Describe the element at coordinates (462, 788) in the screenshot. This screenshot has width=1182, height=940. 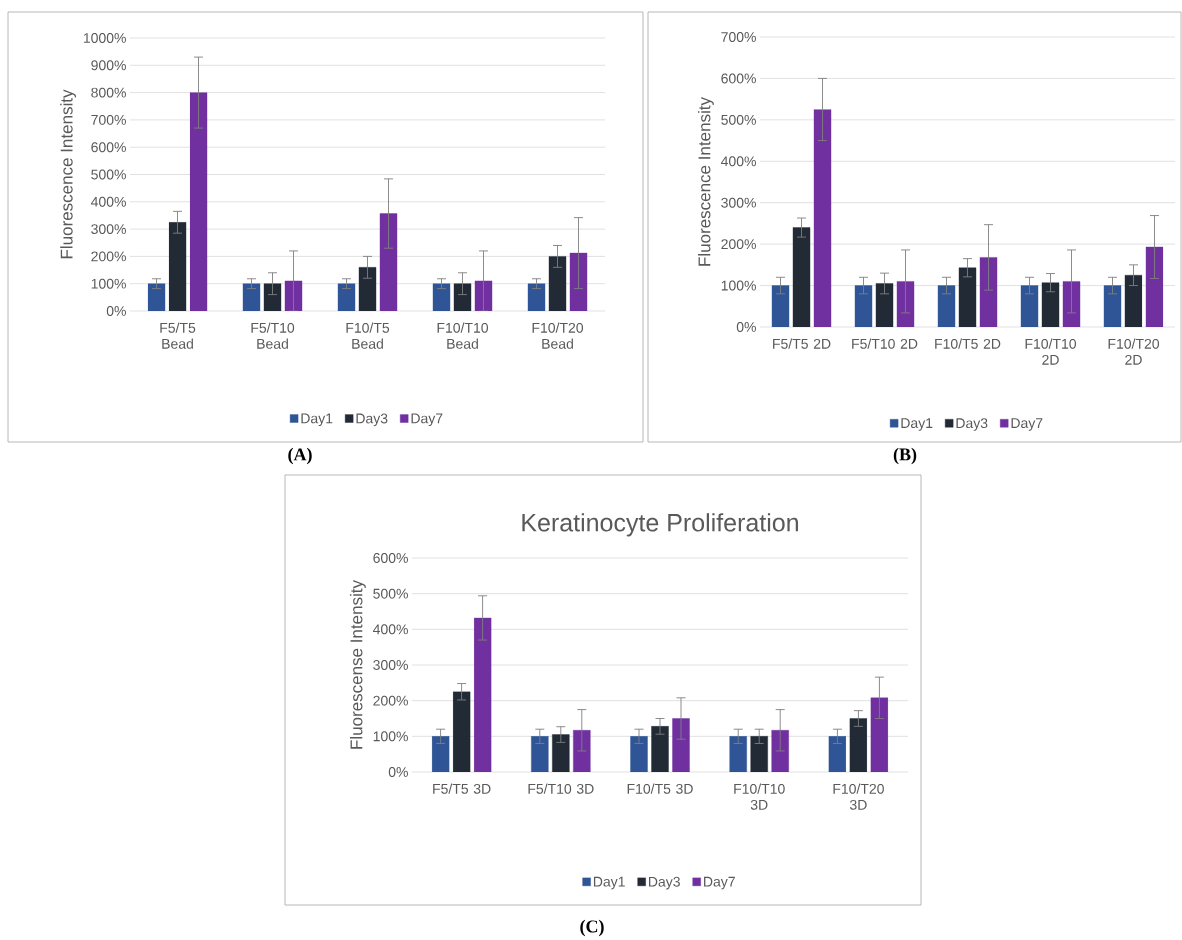
I see `x-tick-label: F5/T5 3D` at that location.